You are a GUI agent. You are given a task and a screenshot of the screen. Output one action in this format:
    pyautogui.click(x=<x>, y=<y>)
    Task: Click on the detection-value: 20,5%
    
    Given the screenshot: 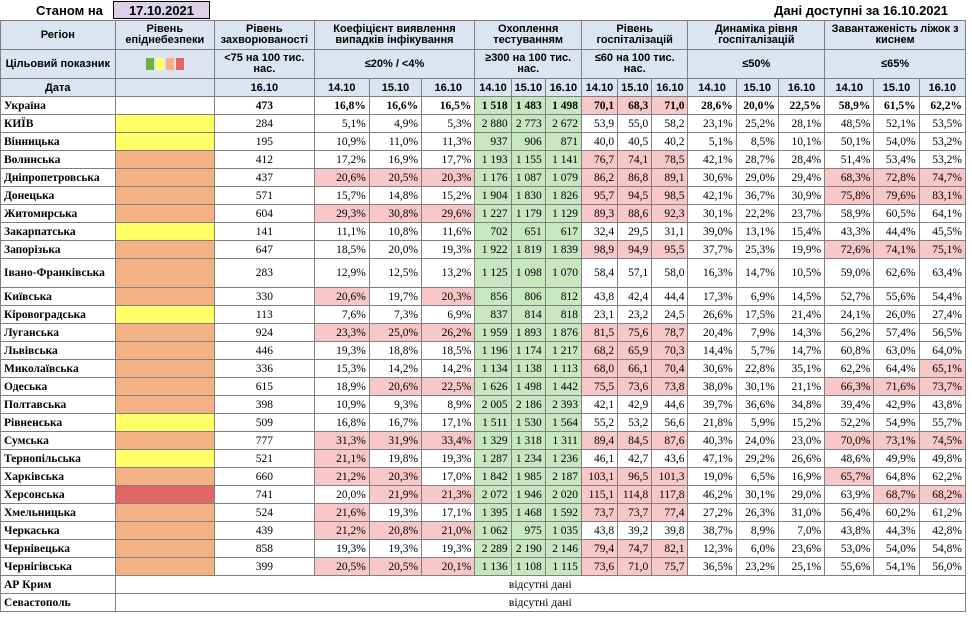 What is the action you would take?
    pyautogui.click(x=395, y=566)
    